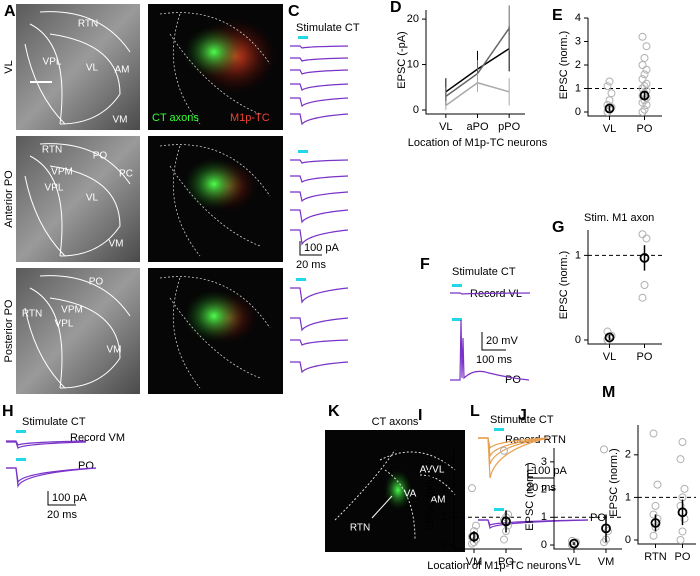  What do you see at coordinates (395, 422) in the screenshot?
I see `image-title: CT axons` at bounding box center [395, 422].